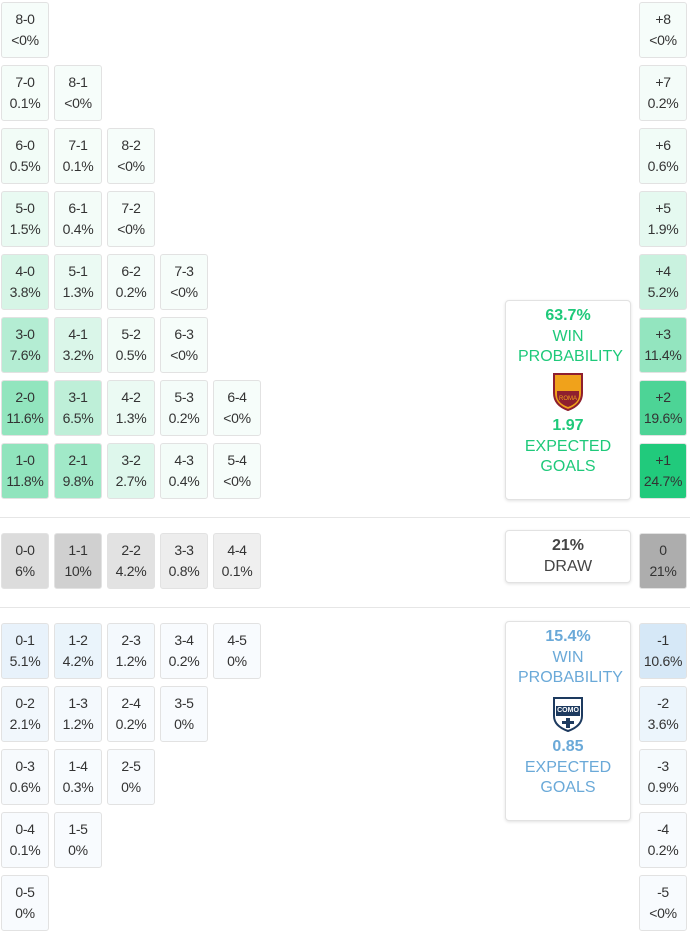  What do you see at coordinates (663, 292) in the screenshot?
I see `probability: 5.2%` at bounding box center [663, 292].